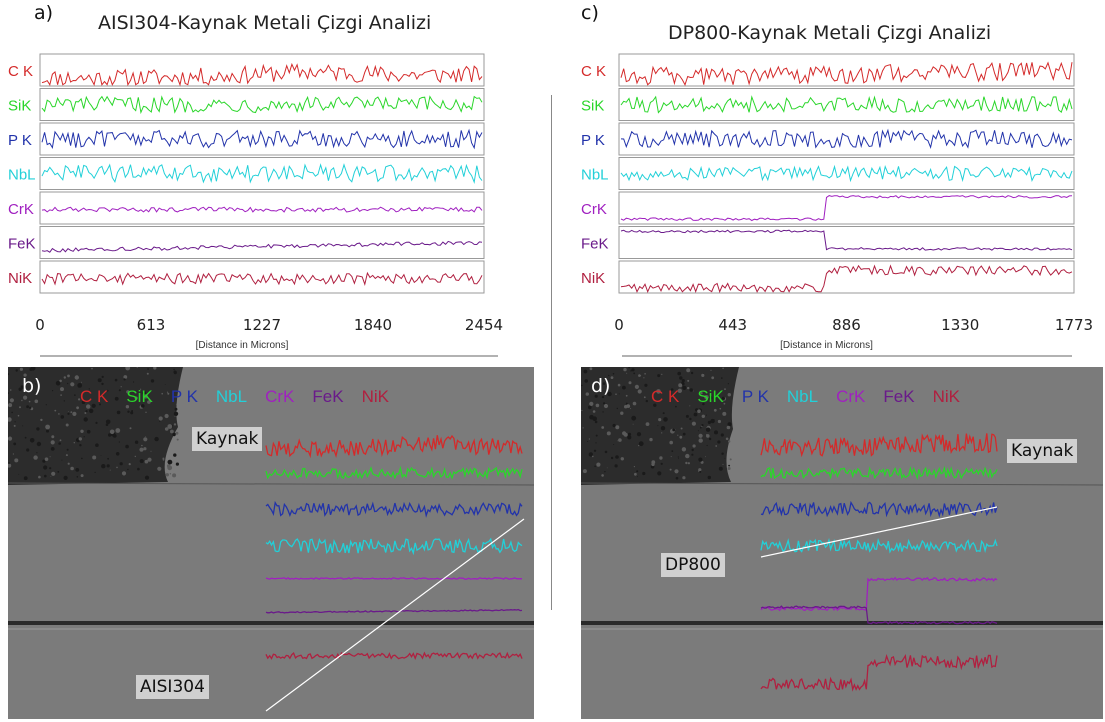 Image resolution: width=1105 pixels, height=722 pixels. I want to click on x-tick-label: 0, so click(40, 325).